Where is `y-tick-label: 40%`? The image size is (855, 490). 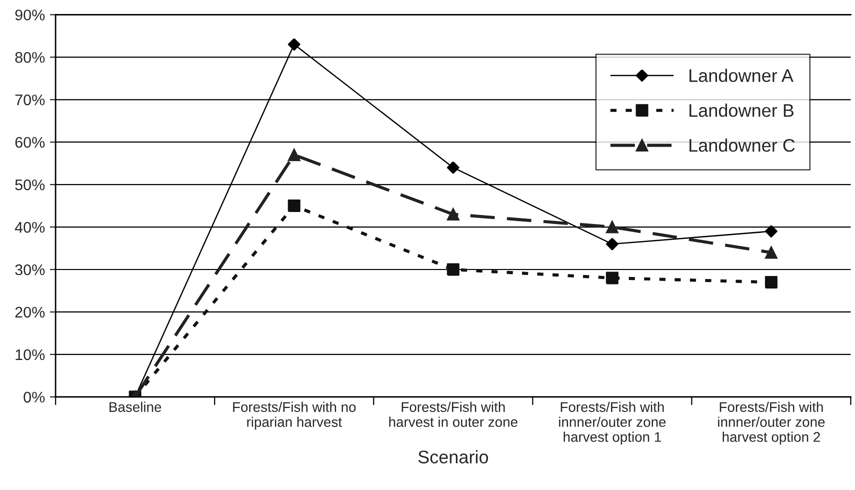
y-tick-label: 40% is located at coordinates (29, 227).